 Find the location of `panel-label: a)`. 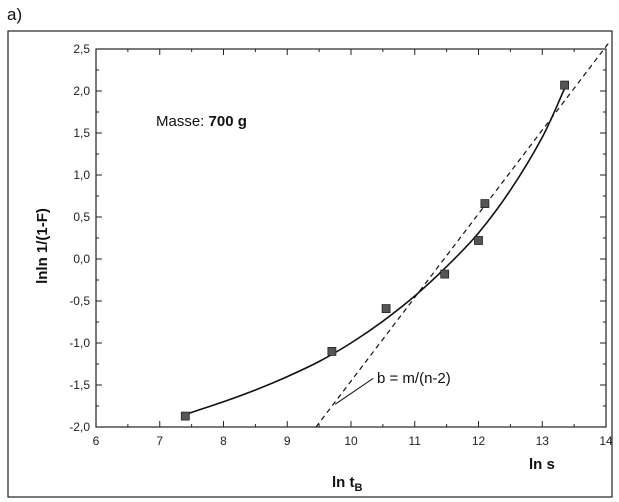

panel-label: a) is located at coordinates (14, 14).